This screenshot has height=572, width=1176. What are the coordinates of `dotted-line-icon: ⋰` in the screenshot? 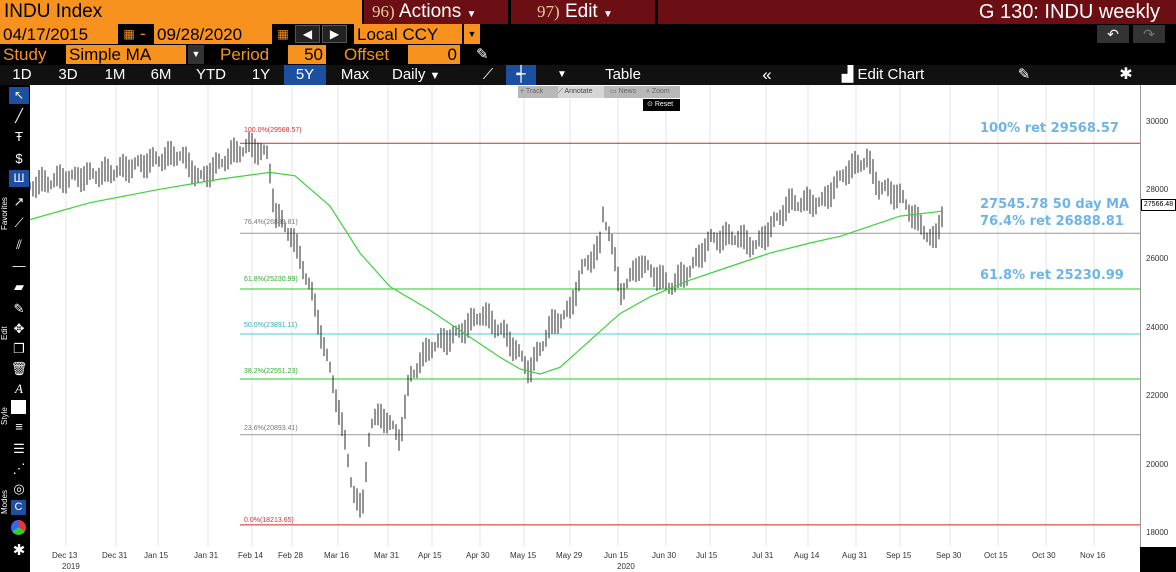 It's located at (19, 468).